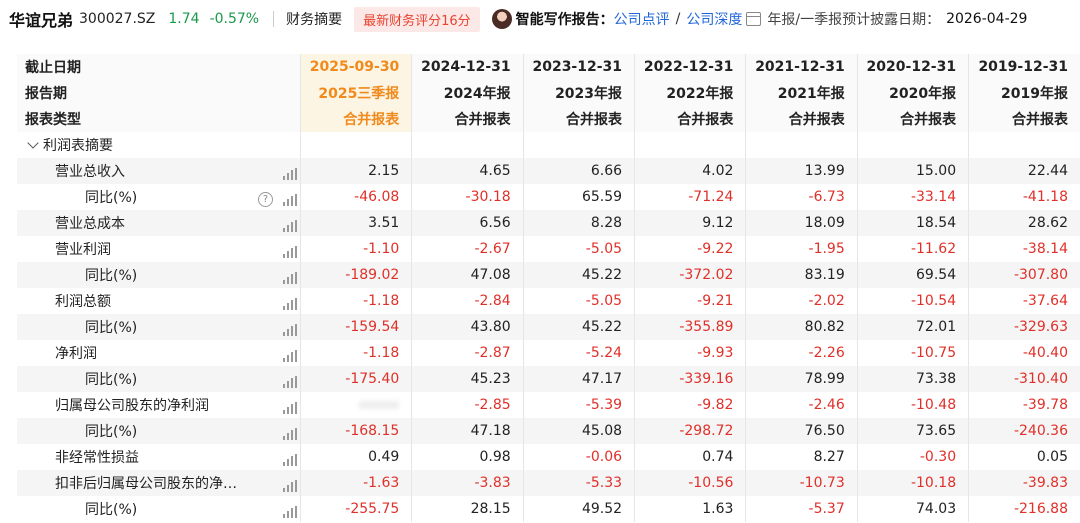 Image resolution: width=1080 pixels, height=523 pixels. Describe the element at coordinates (355, 379) in the screenshot. I see `value-cell: -175.40` at that location.